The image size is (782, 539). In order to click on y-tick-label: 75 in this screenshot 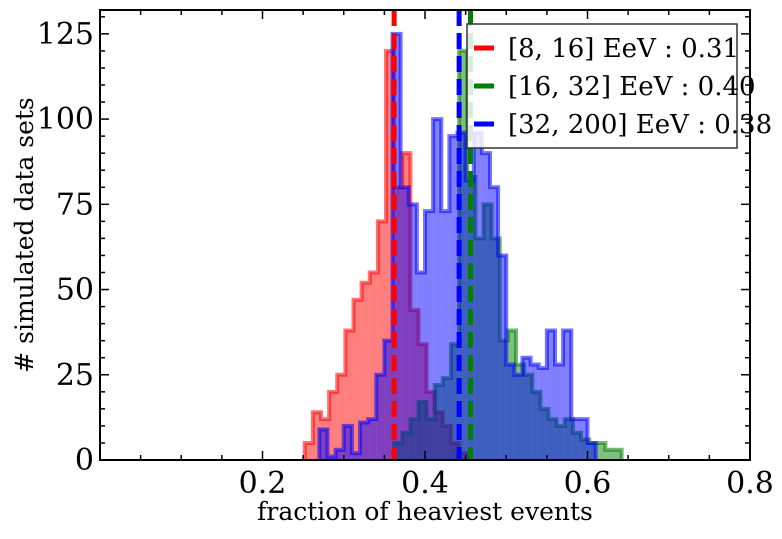, I will do `click(75, 204)`.